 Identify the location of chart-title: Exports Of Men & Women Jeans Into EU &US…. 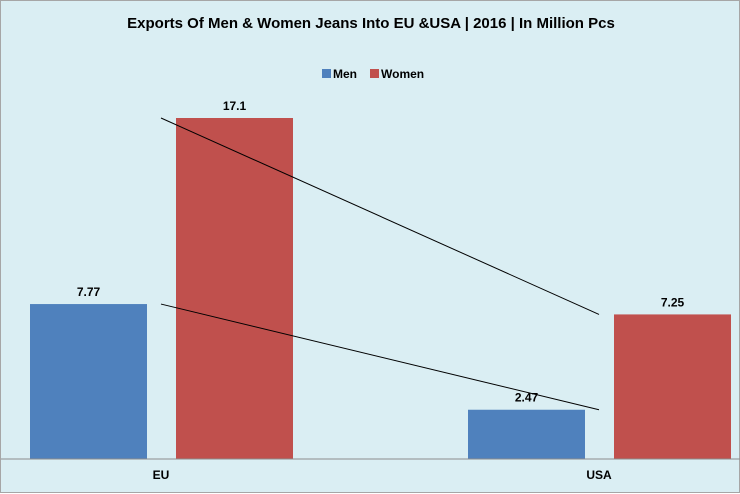
(371, 23).